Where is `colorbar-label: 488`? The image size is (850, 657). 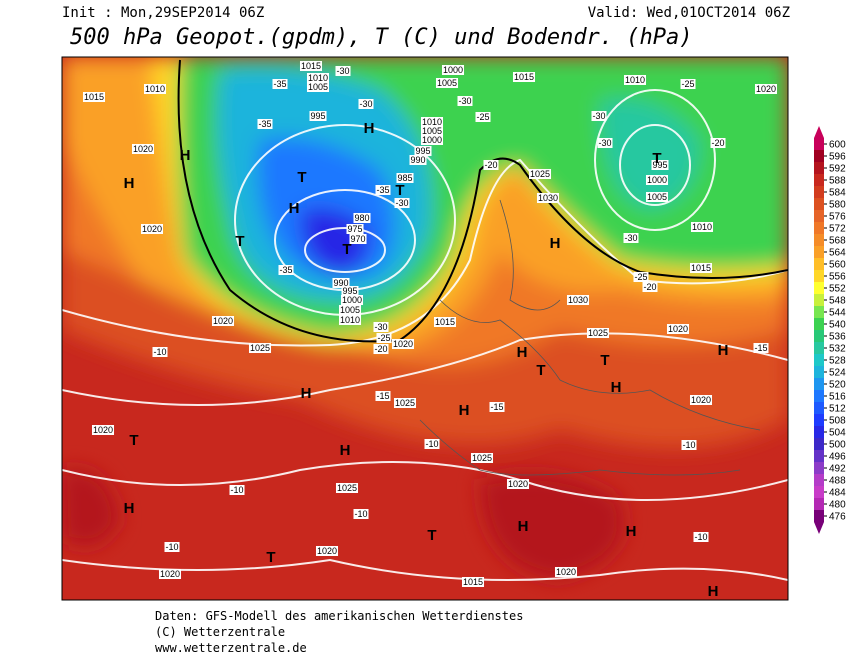
colorbar-label: 488 is located at coordinates (837, 481).